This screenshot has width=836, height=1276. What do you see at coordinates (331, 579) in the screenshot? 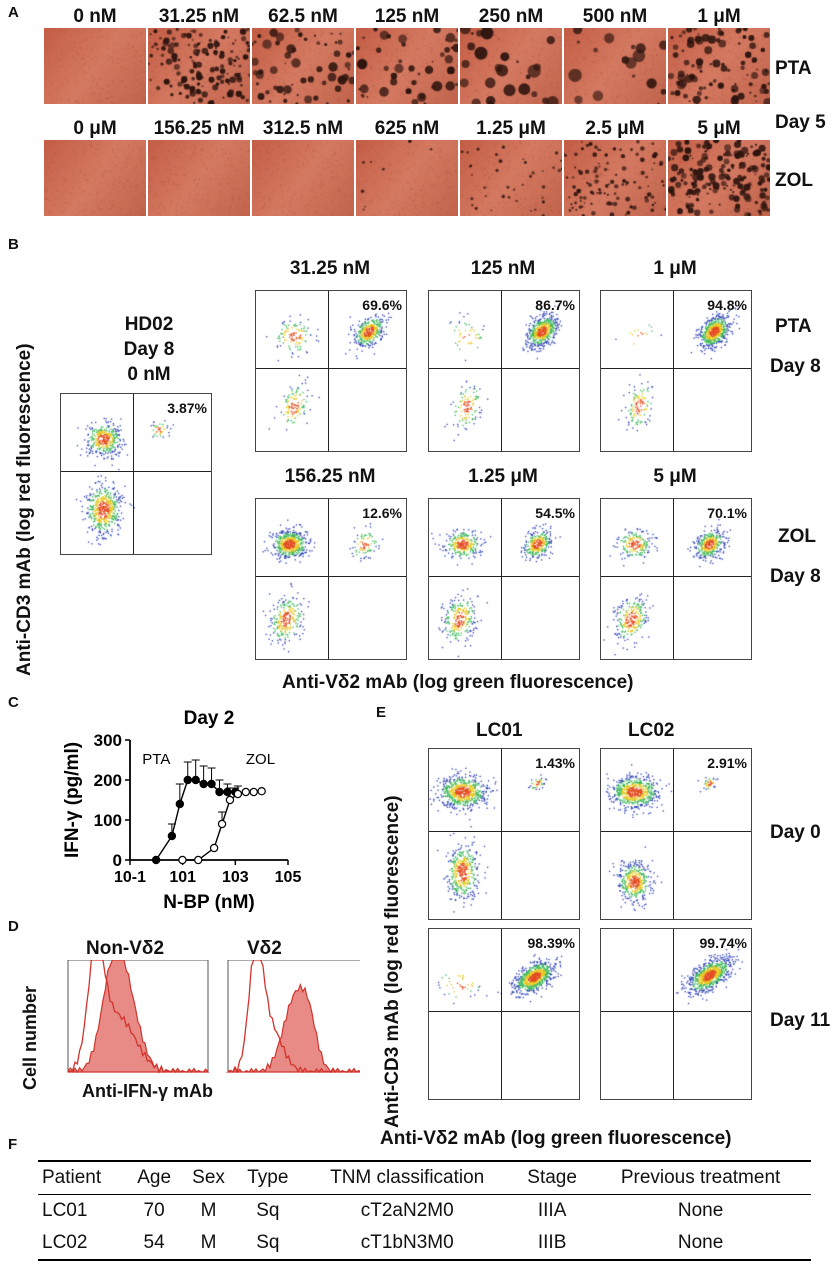
I see `flow-plot: 12.6%` at bounding box center [331, 579].